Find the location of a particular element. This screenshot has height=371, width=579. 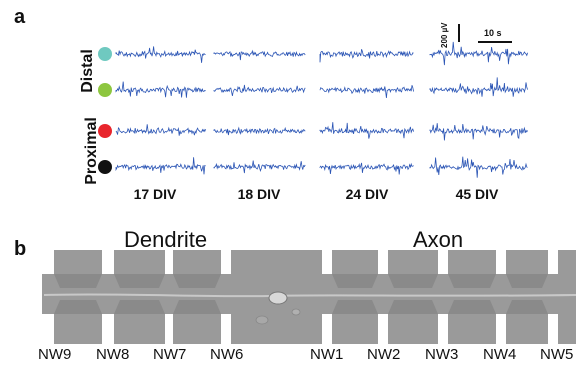

nw-label-nw5: NW5 is located at coordinates (557, 354).